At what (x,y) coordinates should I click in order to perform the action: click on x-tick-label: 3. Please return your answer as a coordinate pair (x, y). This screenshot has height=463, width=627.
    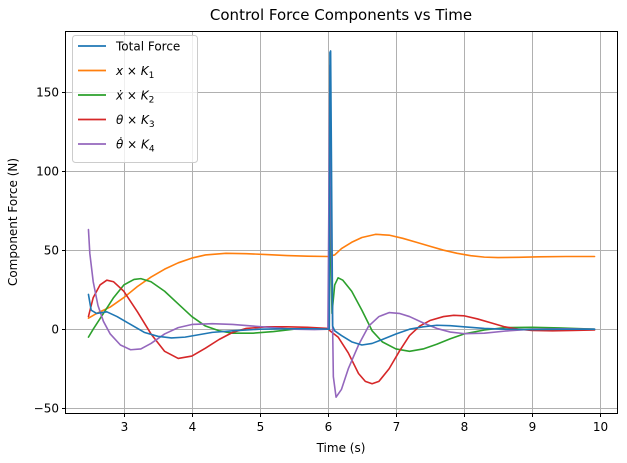
    Looking at the image, I should click on (125, 427).